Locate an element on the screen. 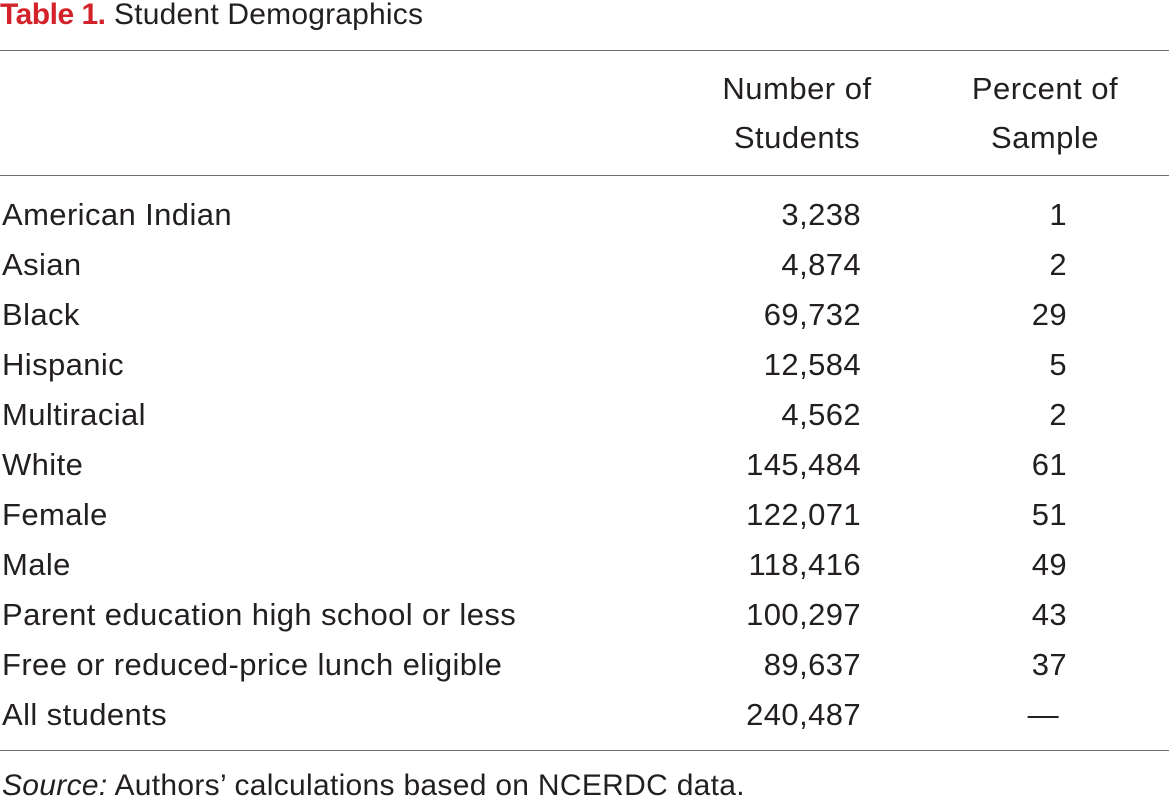  table-caption: Table 1. Student Demographics is located at coordinates (211, 17).